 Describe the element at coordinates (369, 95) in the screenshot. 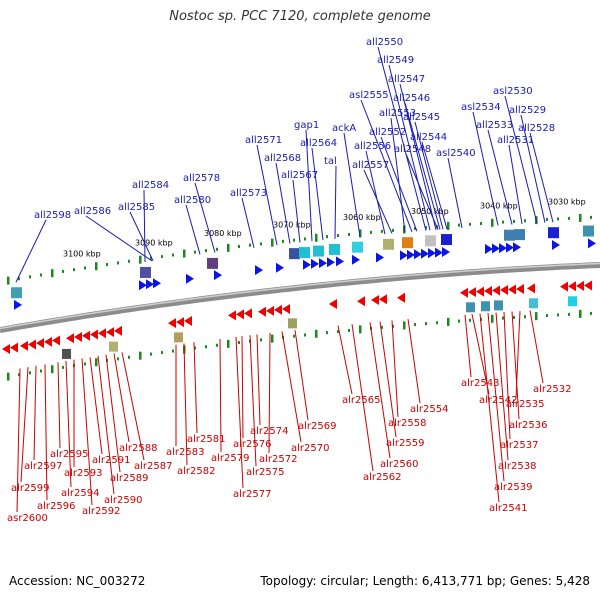

I see `forward-gene-label: asl2555` at that location.